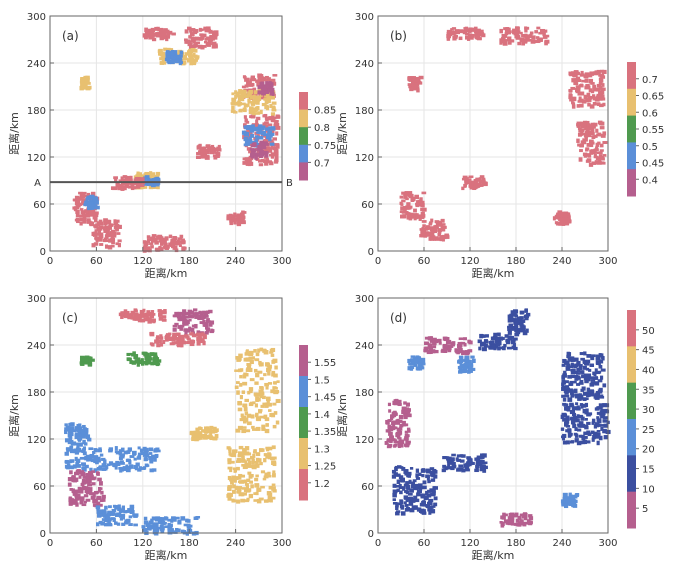 The width and height of the screenshot is (691, 572). What do you see at coordinates (43, 534) in the screenshot?
I see `y-tick-label: 0` at bounding box center [43, 534].